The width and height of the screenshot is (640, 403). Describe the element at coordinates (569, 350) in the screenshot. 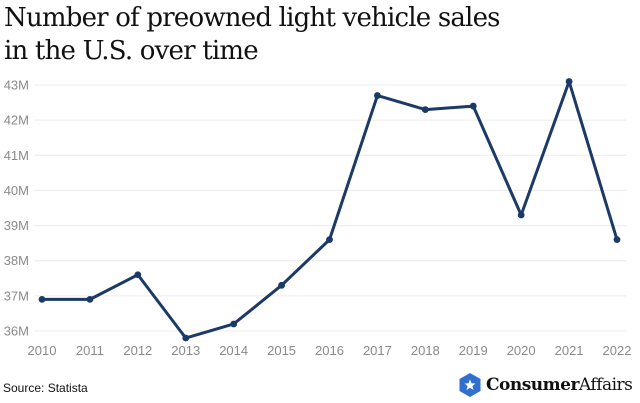

I see `x-tick-label: 2021` at that location.